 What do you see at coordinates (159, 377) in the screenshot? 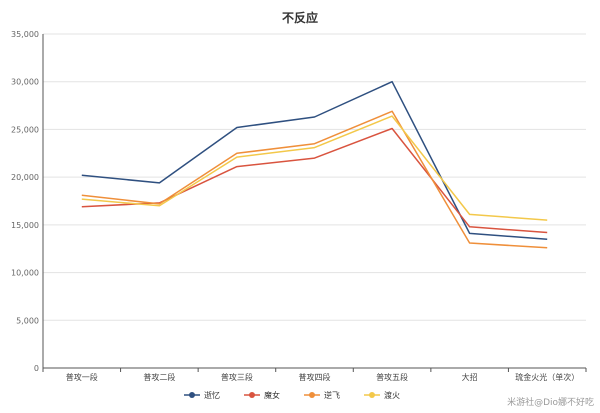
I see `x-tick-label: 普攻二段` at bounding box center [159, 377].